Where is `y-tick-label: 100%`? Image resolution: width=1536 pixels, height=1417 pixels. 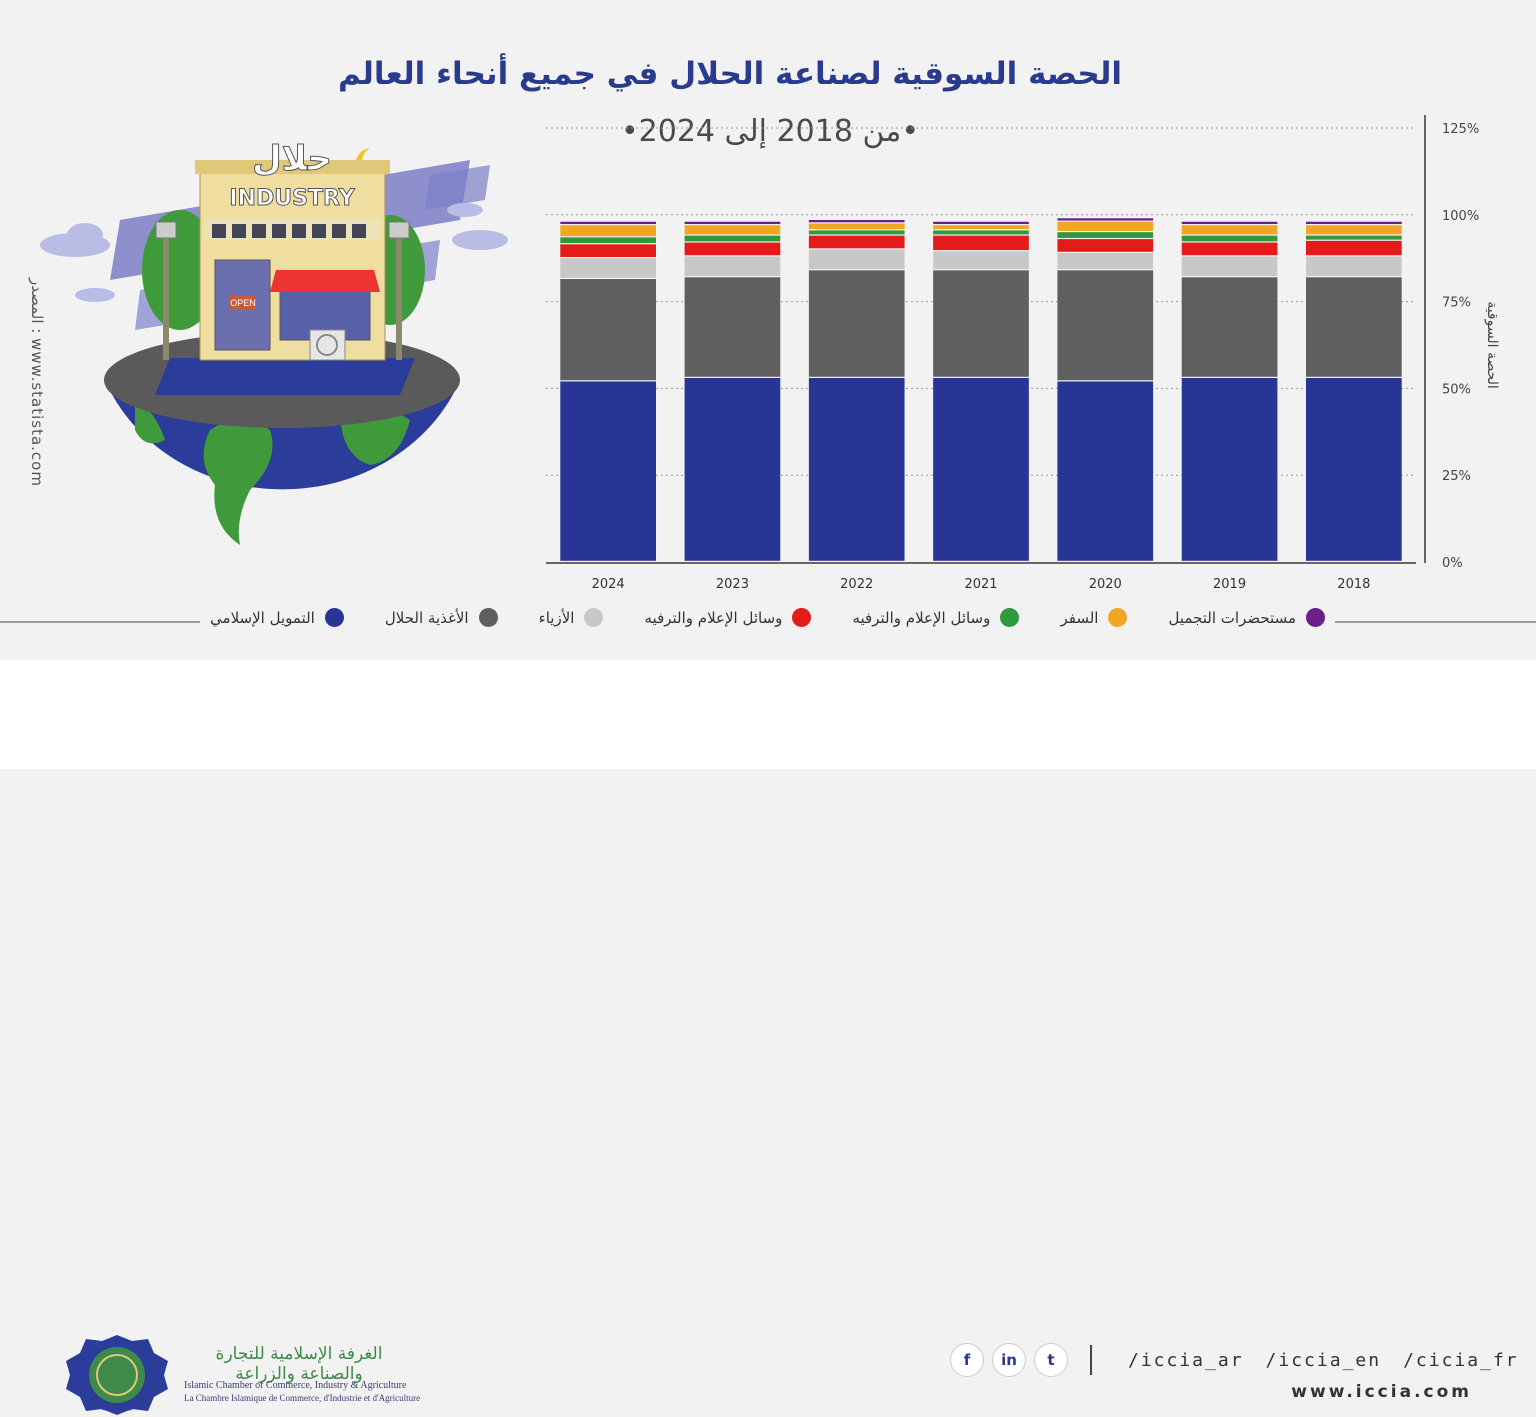
y-tick-label: 100% is located at coordinates (1460, 216).